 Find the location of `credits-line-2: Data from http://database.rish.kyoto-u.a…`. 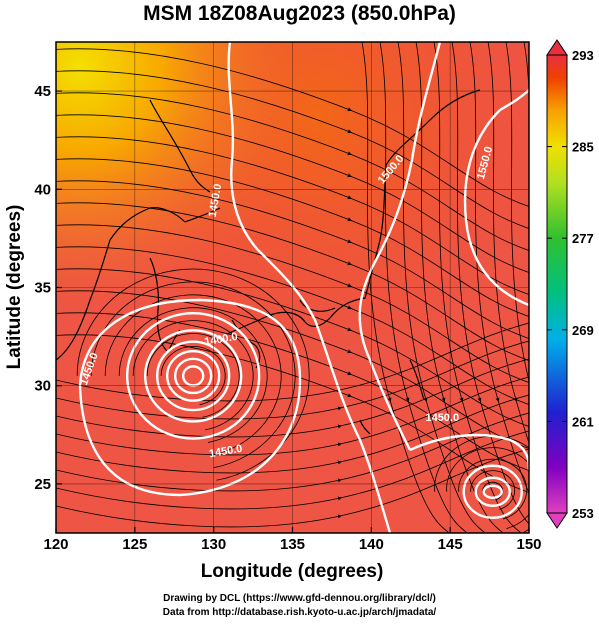

credits-line-2: Data from http://database.rish.kyoto-u.a… is located at coordinates (299, 612).